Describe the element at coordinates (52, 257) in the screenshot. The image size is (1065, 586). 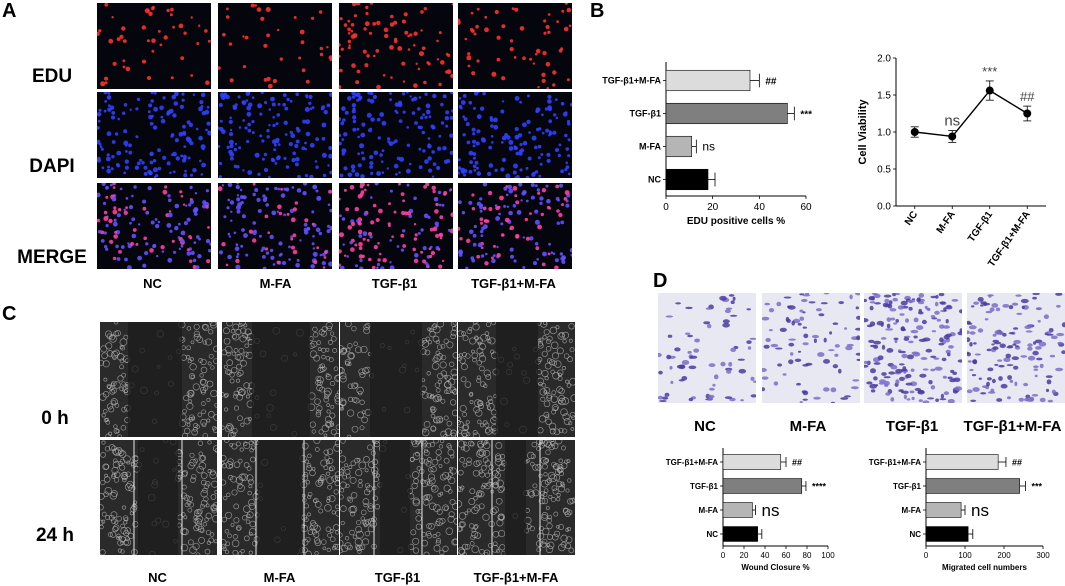
I see `panel-a-row-label-merge: MERGE` at that location.